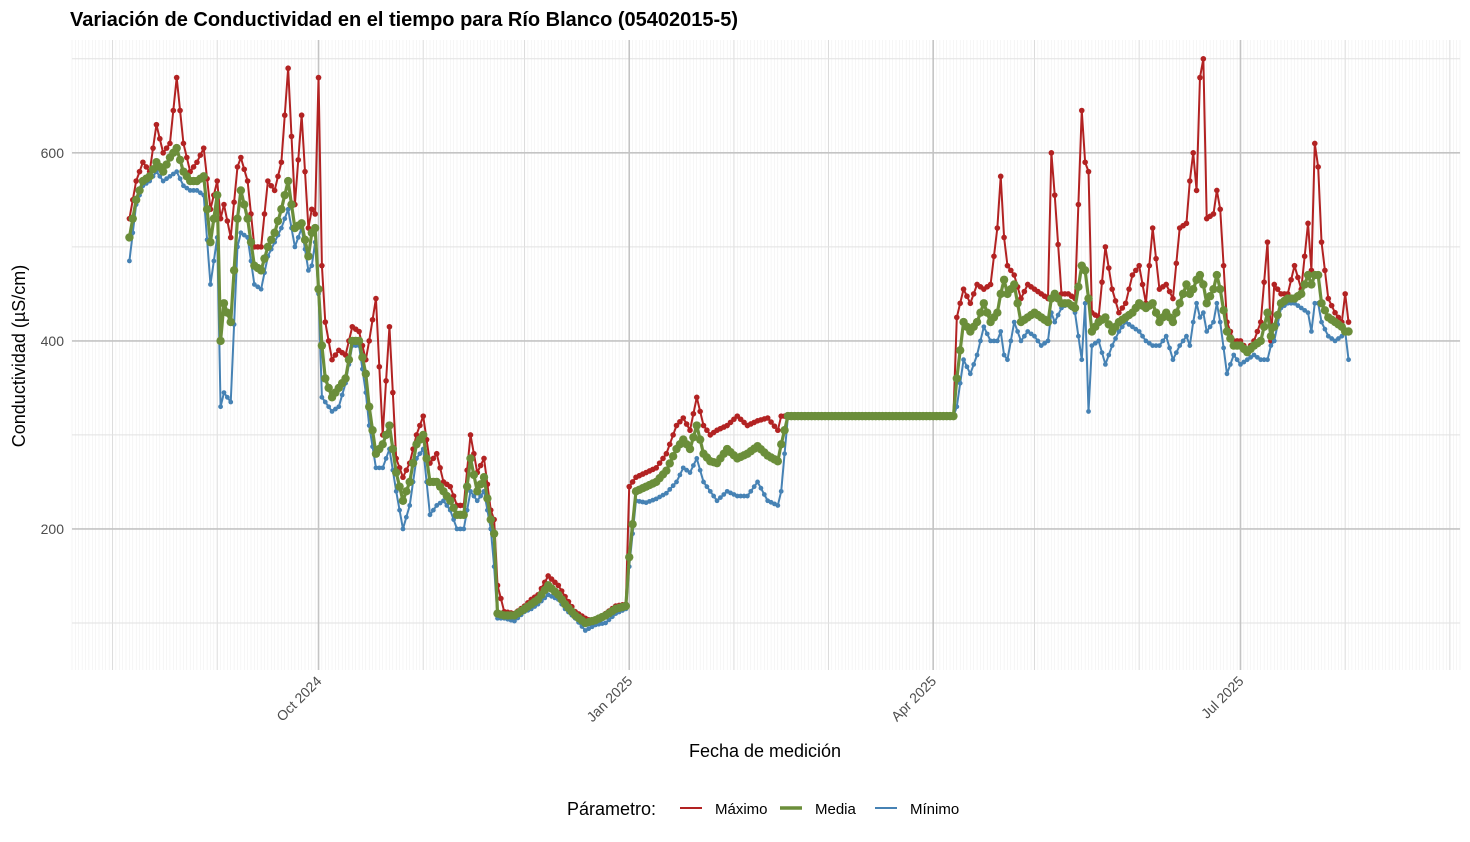 The width and height of the screenshot is (1470, 842). Describe the element at coordinates (765, 751) in the screenshot. I see `x-axis-title: Fecha de medición` at that location.